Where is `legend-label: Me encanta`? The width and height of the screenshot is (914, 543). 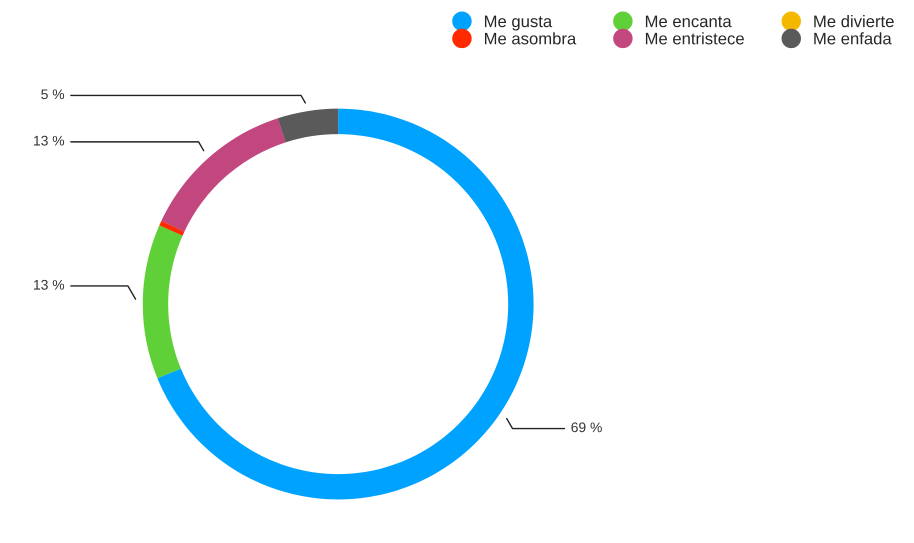
legend-label: Me encanta is located at coordinates (689, 22).